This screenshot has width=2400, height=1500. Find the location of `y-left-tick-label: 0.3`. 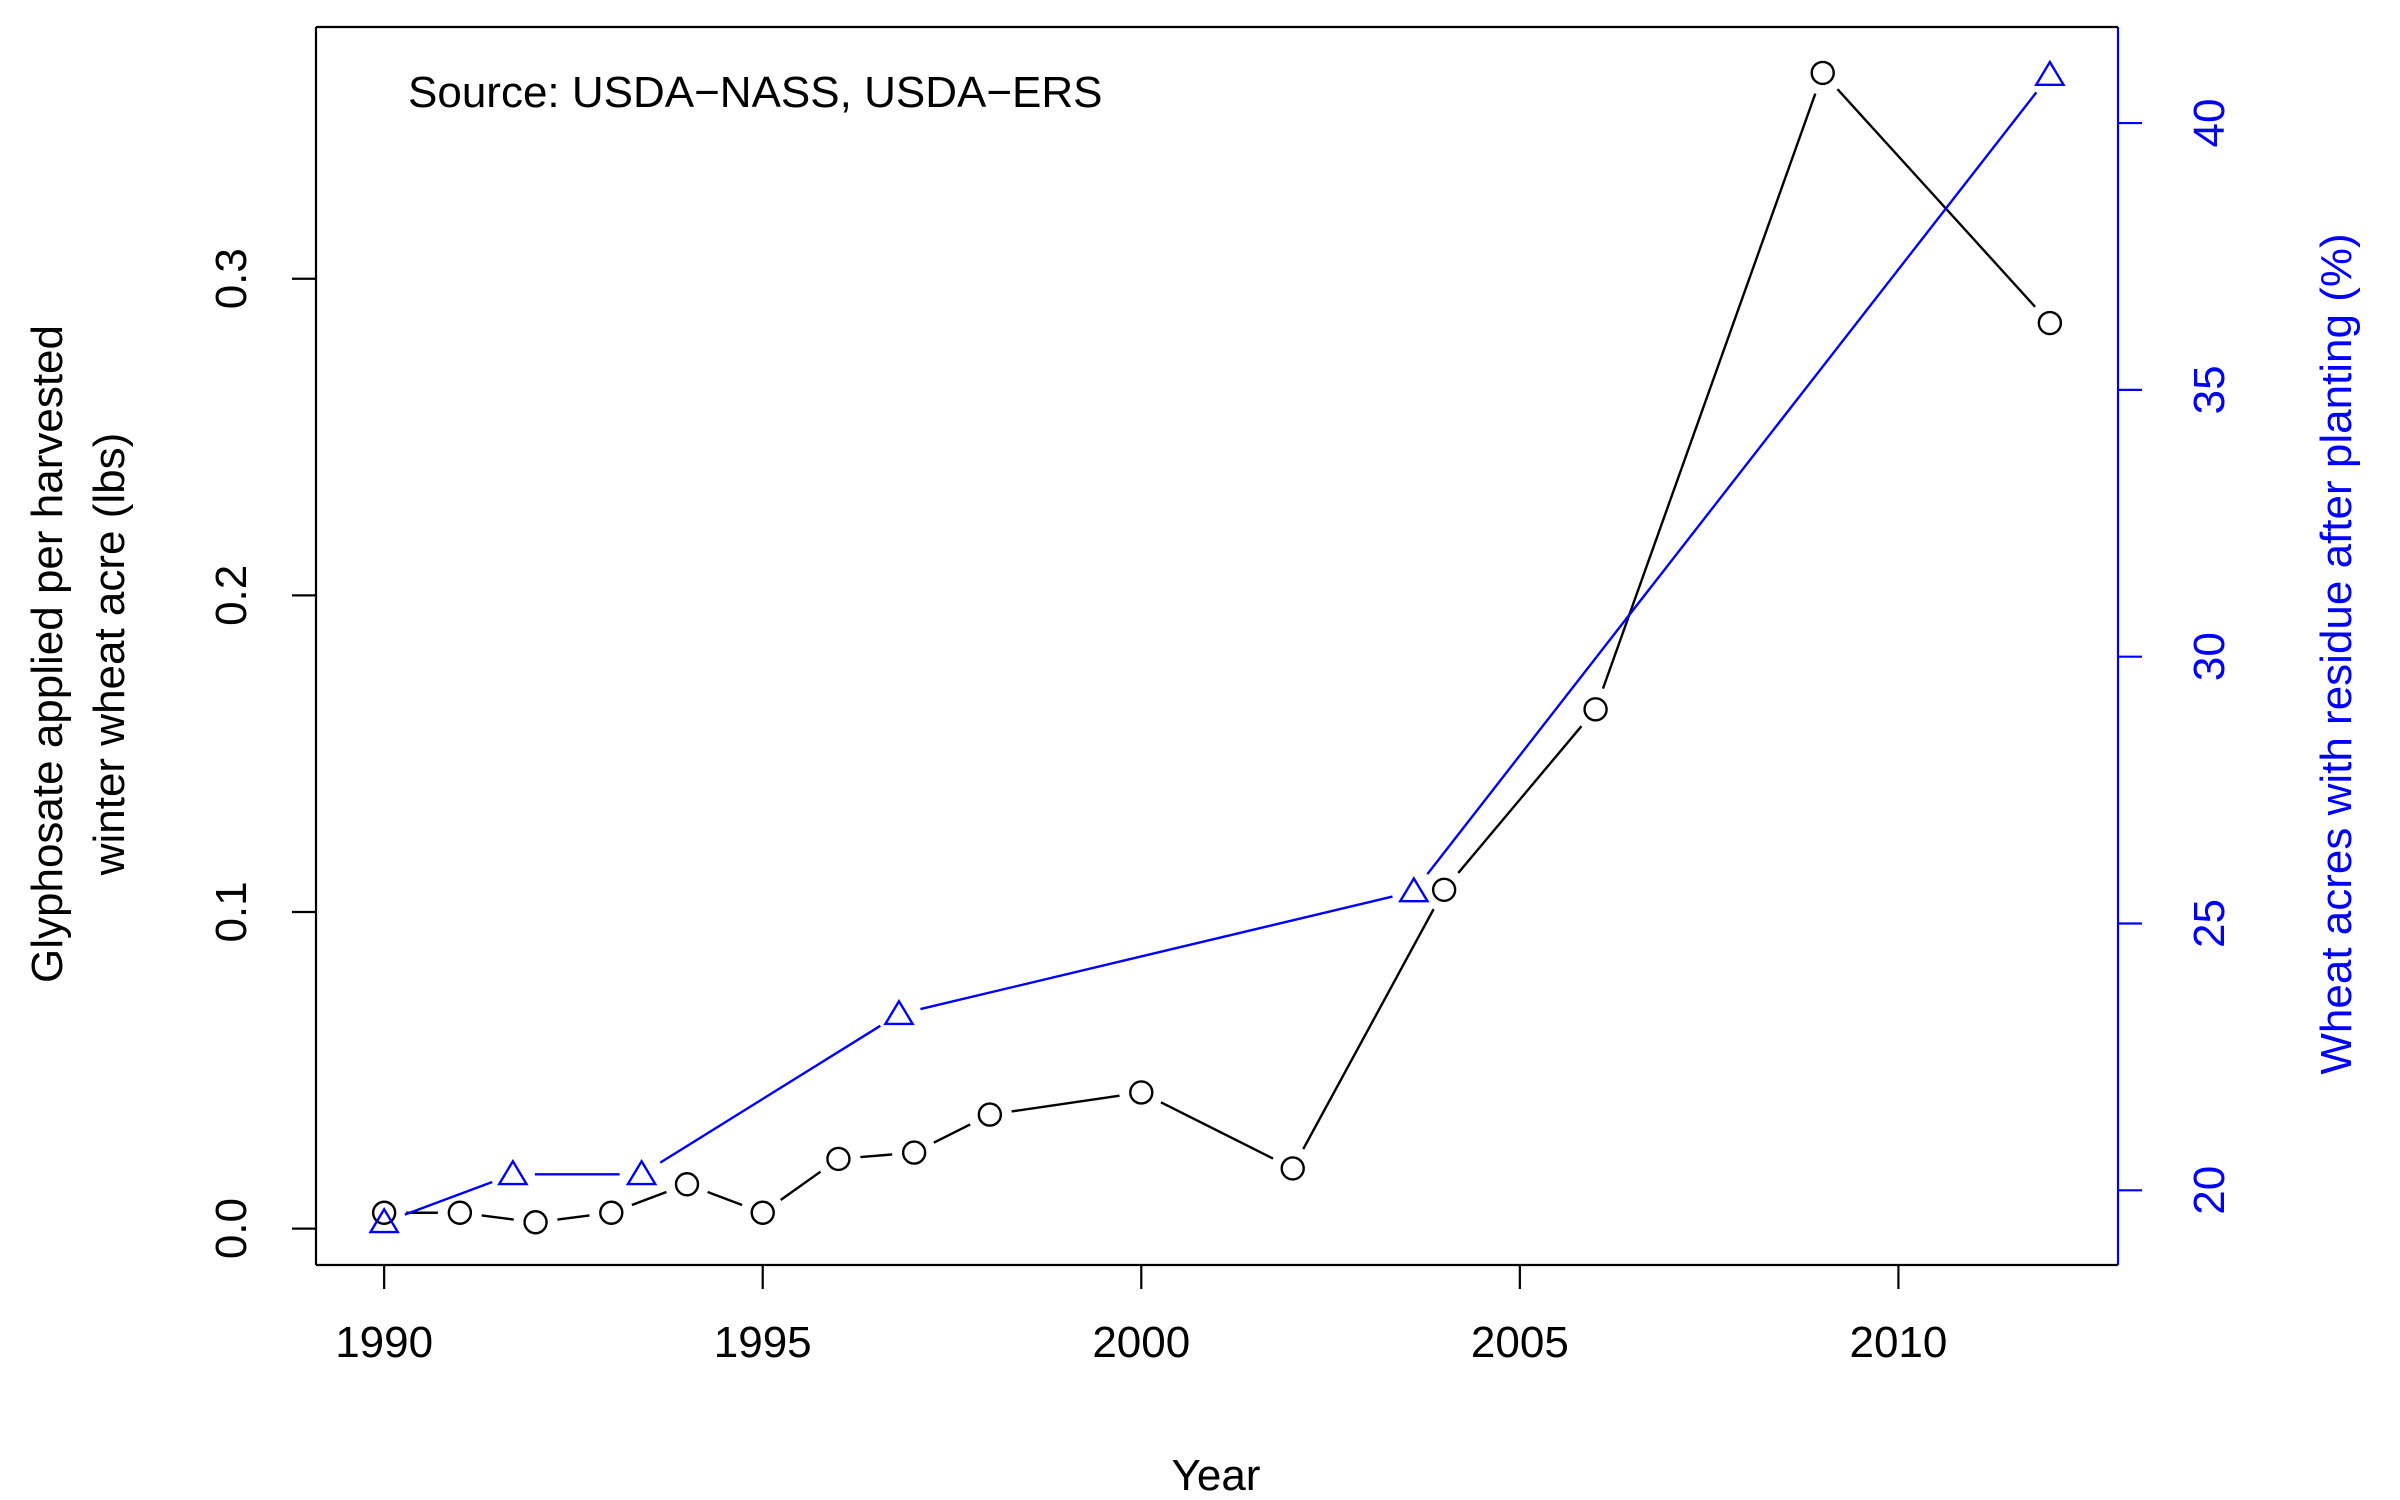

y-left-tick-label: 0.3 is located at coordinates (231, 278).